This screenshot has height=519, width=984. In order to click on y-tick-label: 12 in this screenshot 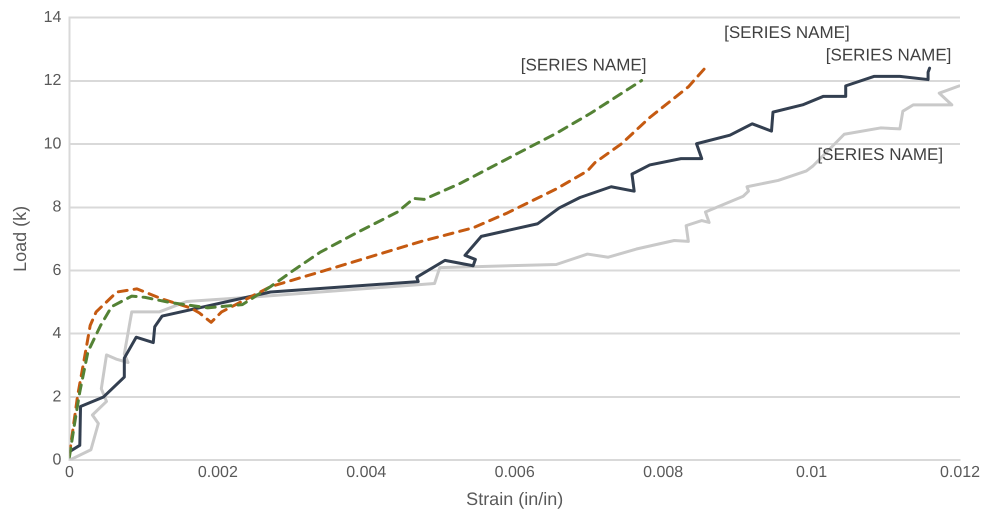, I will do `click(53, 81)`.